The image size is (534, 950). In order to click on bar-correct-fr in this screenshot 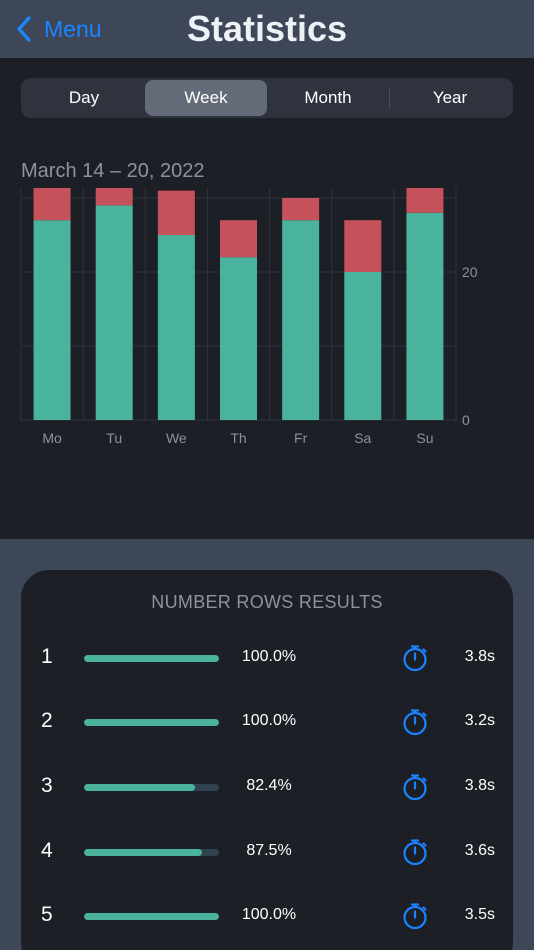, I will do `click(301, 320)`.